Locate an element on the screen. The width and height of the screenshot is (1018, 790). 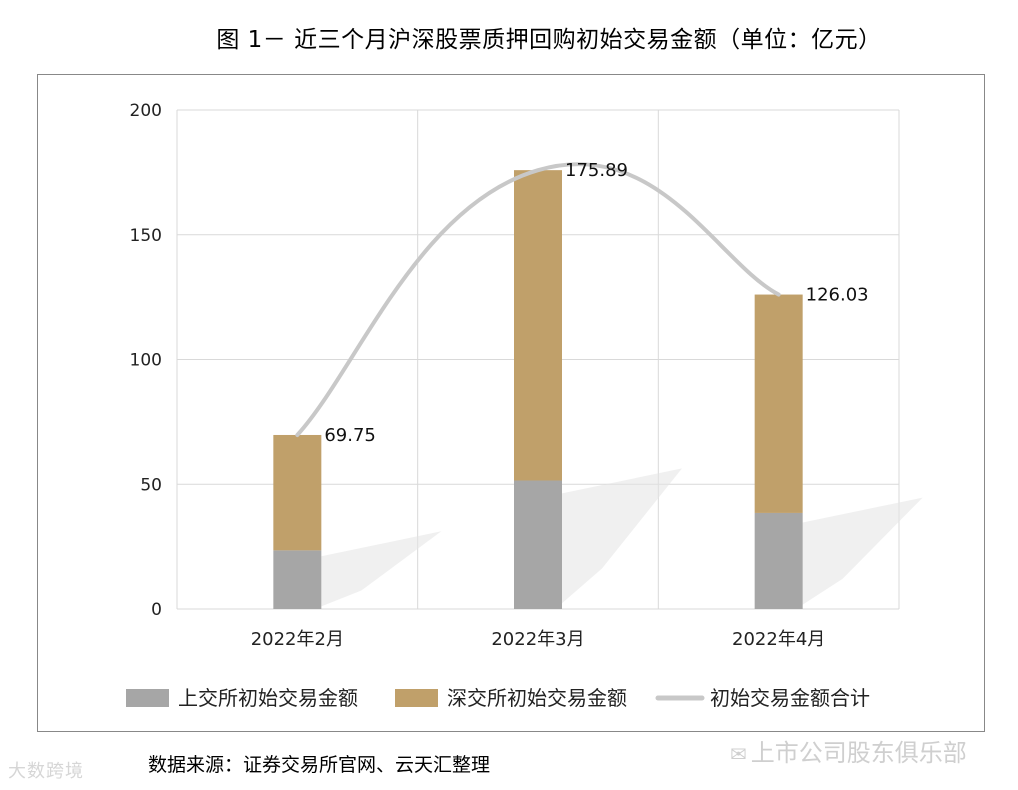
x-category-label: 2022年4月 is located at coordinates (778, 639).